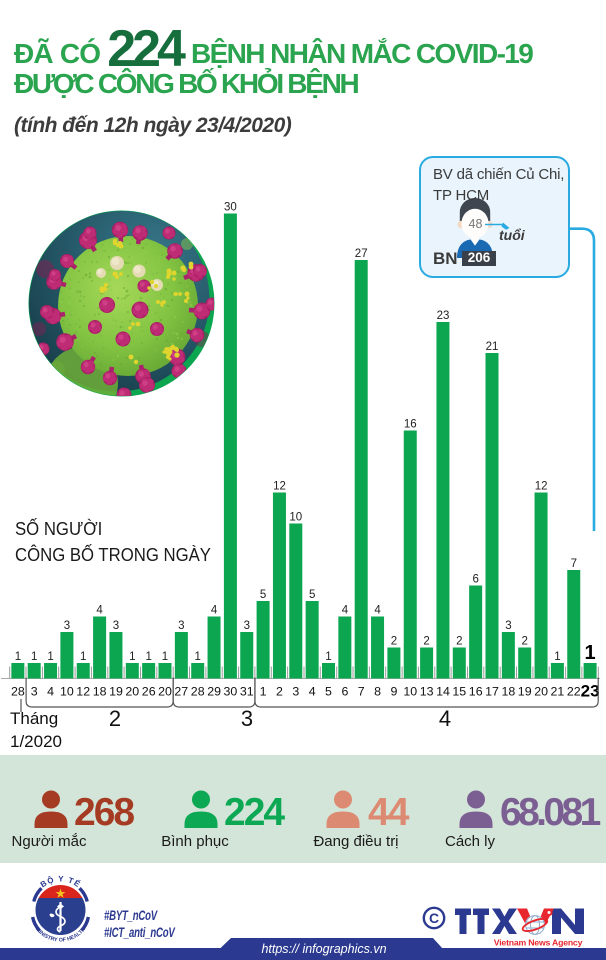 The image size is (606, 960). Describe the element at coordinates (434, 918) in the screenshot. I see `svg-text: C` at that location.